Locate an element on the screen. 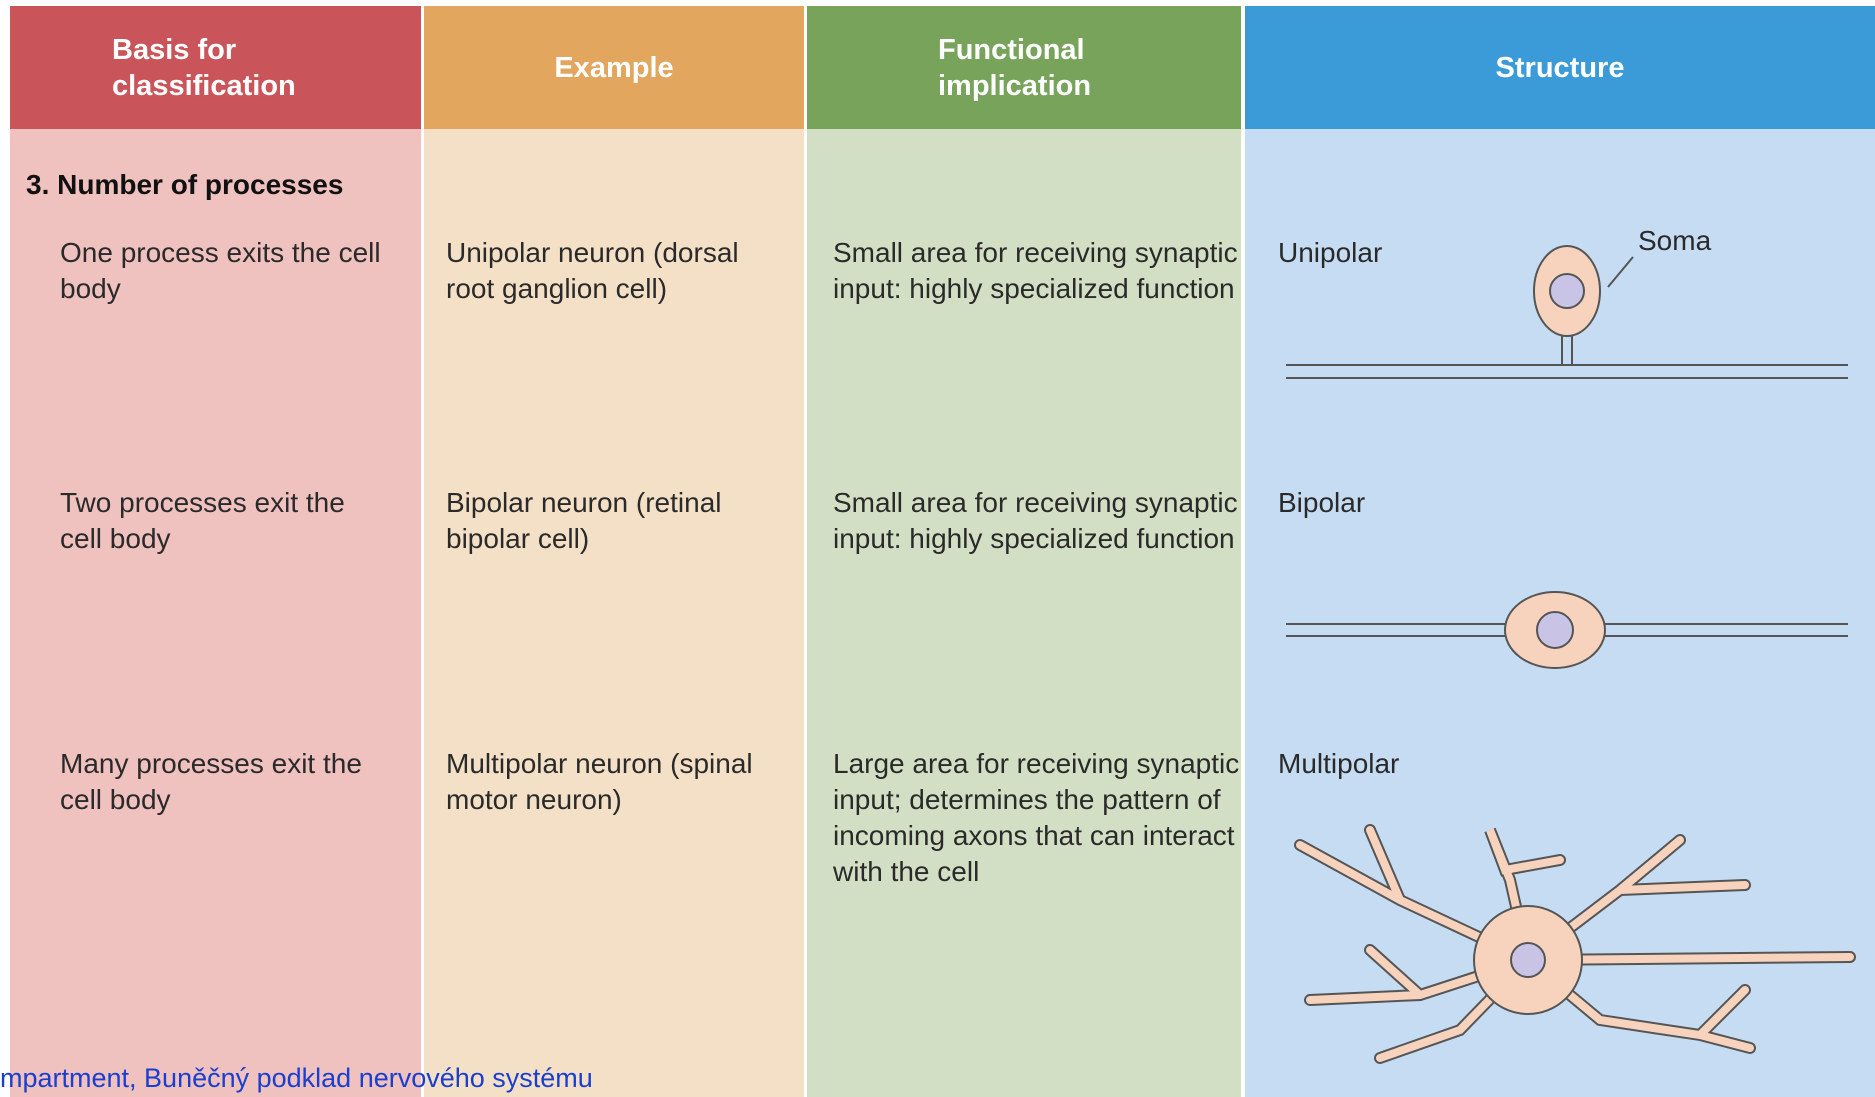  cell-structure: Multipolar is located at coordinates (1339, 763).